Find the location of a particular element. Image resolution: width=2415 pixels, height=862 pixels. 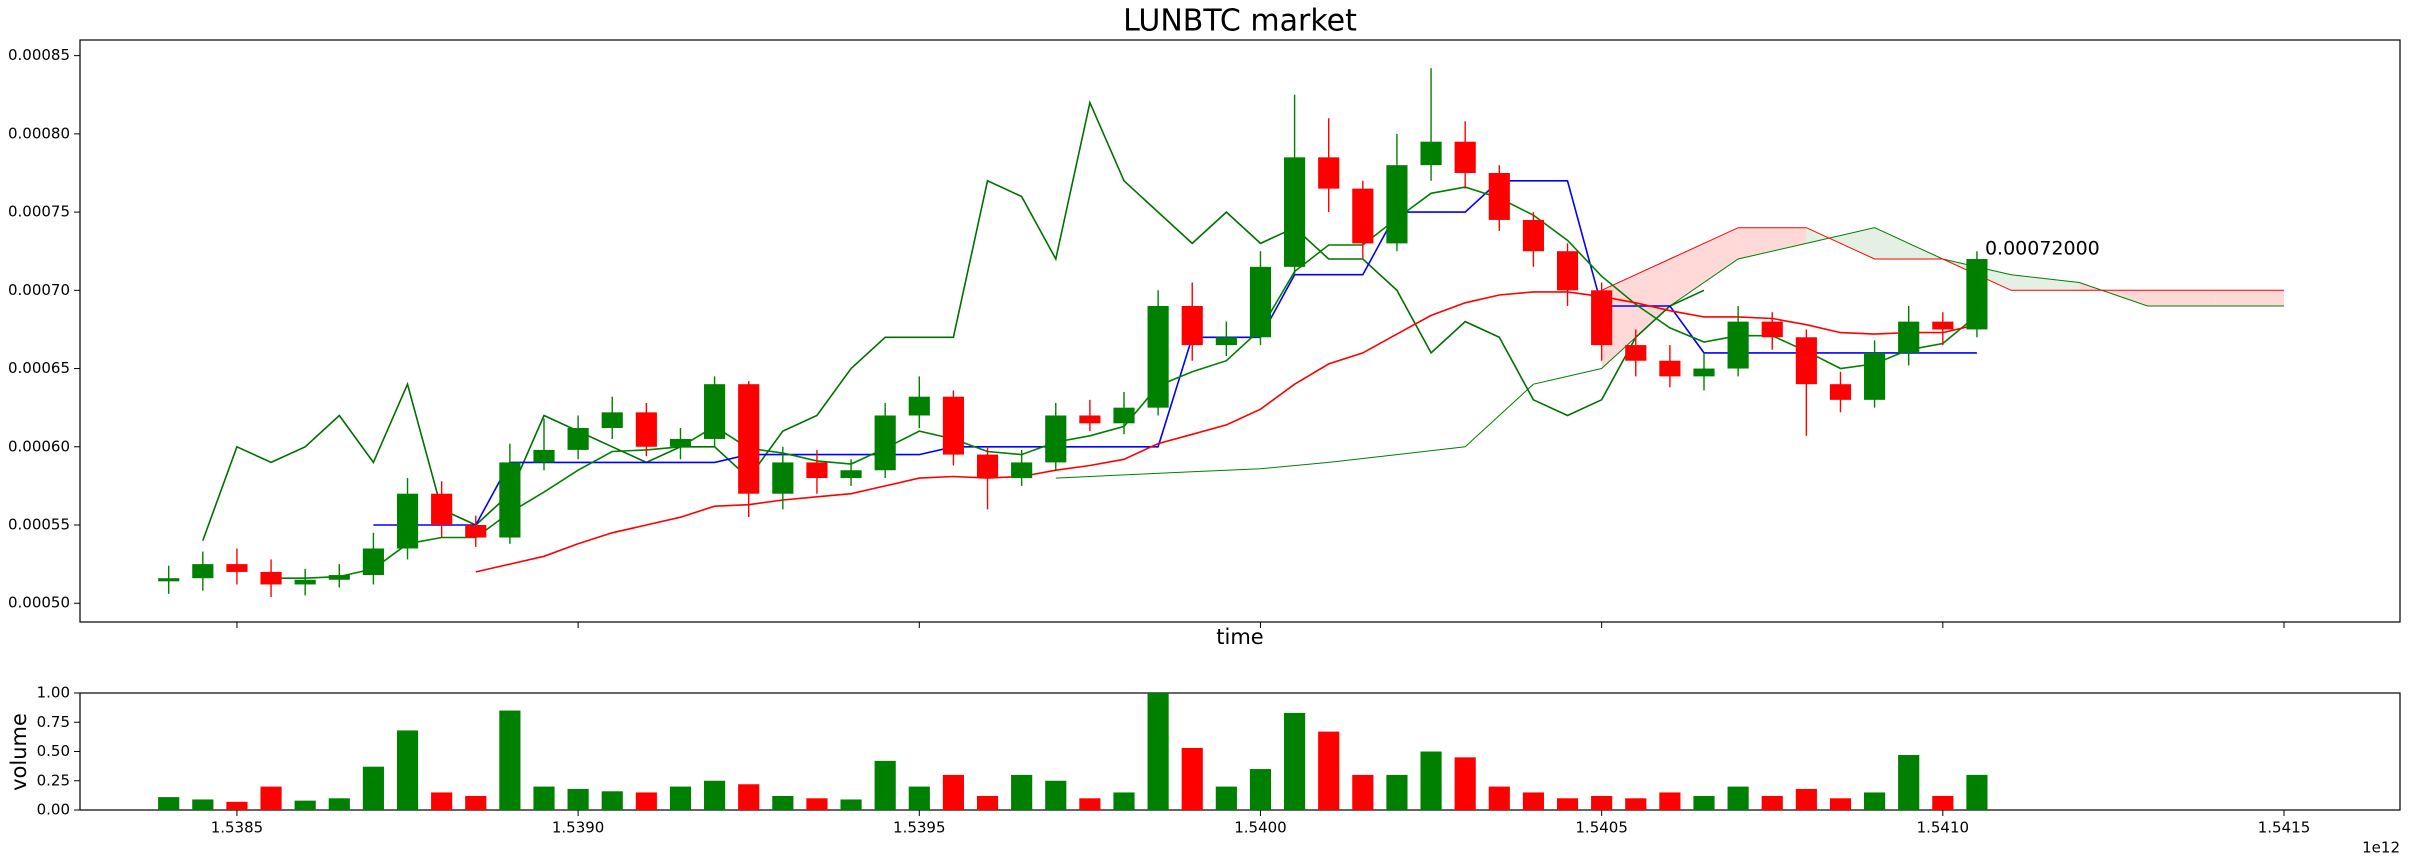

y-tick-label: 0.00055 is located at coordinates (39, 525).